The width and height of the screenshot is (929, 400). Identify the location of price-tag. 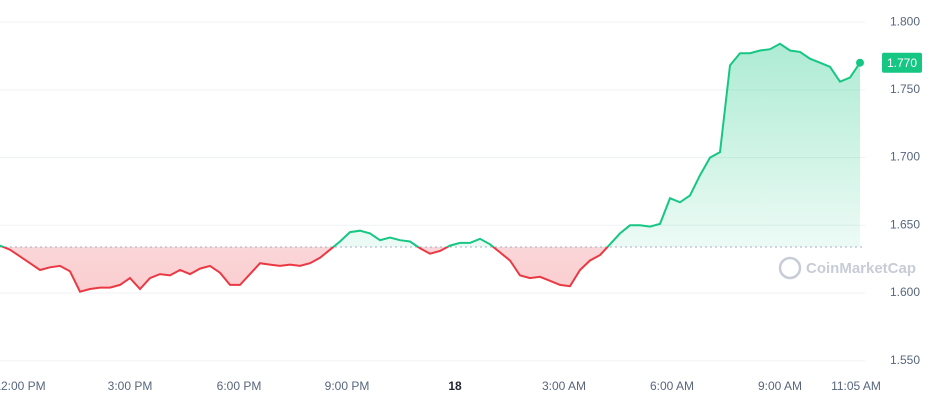
(902, 62).